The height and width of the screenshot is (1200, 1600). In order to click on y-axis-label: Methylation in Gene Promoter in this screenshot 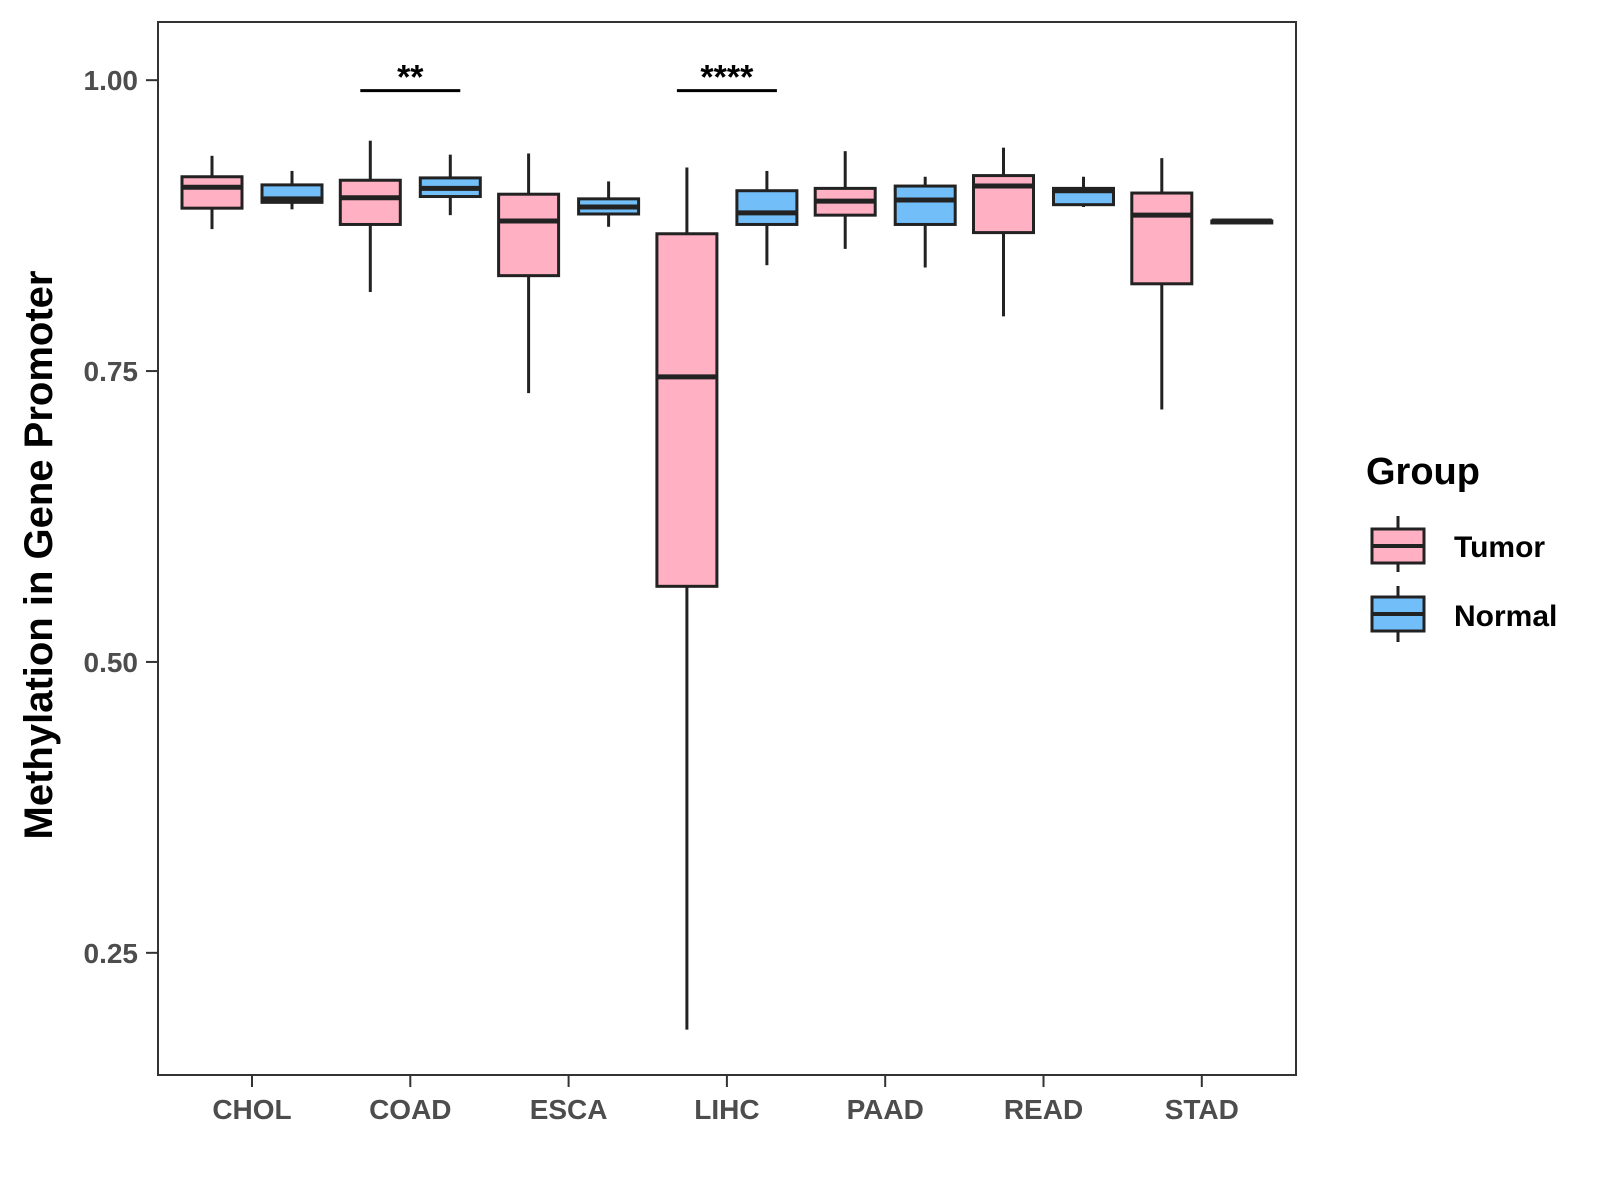, I will do `click(39, 555)`.